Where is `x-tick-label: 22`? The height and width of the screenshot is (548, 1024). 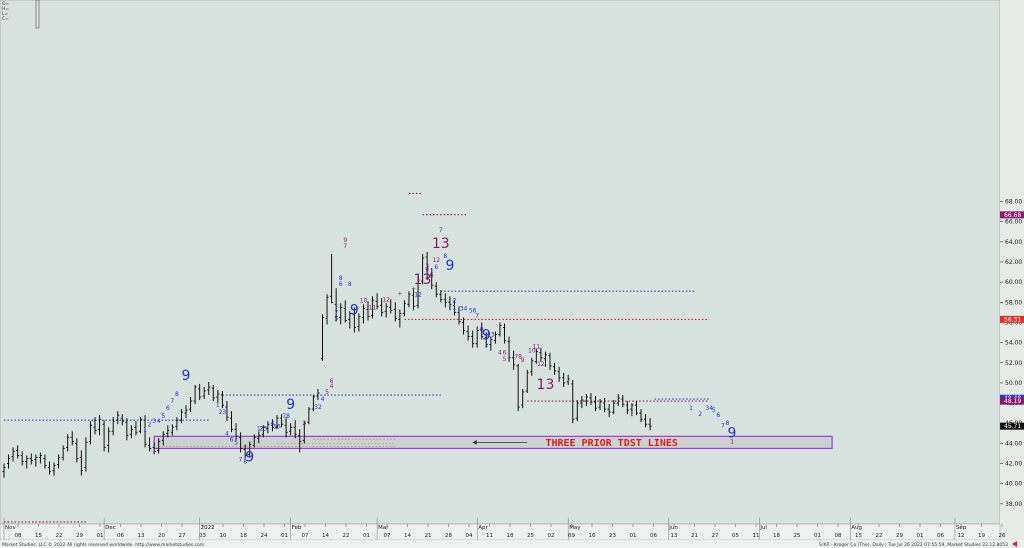 x-tick-label: 22 is located at coordinates (879, 536).